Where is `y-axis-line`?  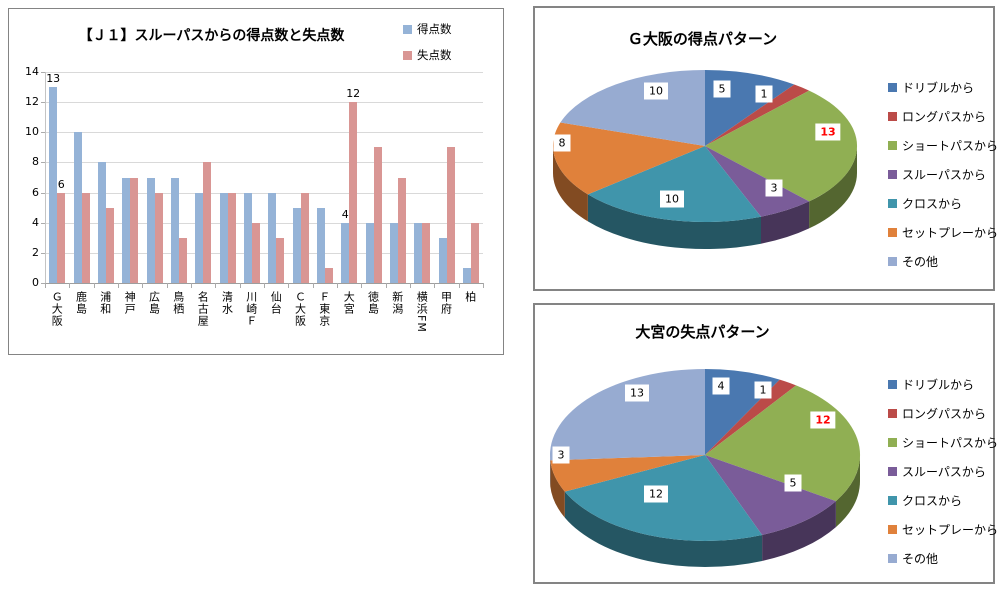 y-axis-line is located at coordinates (45, 177).